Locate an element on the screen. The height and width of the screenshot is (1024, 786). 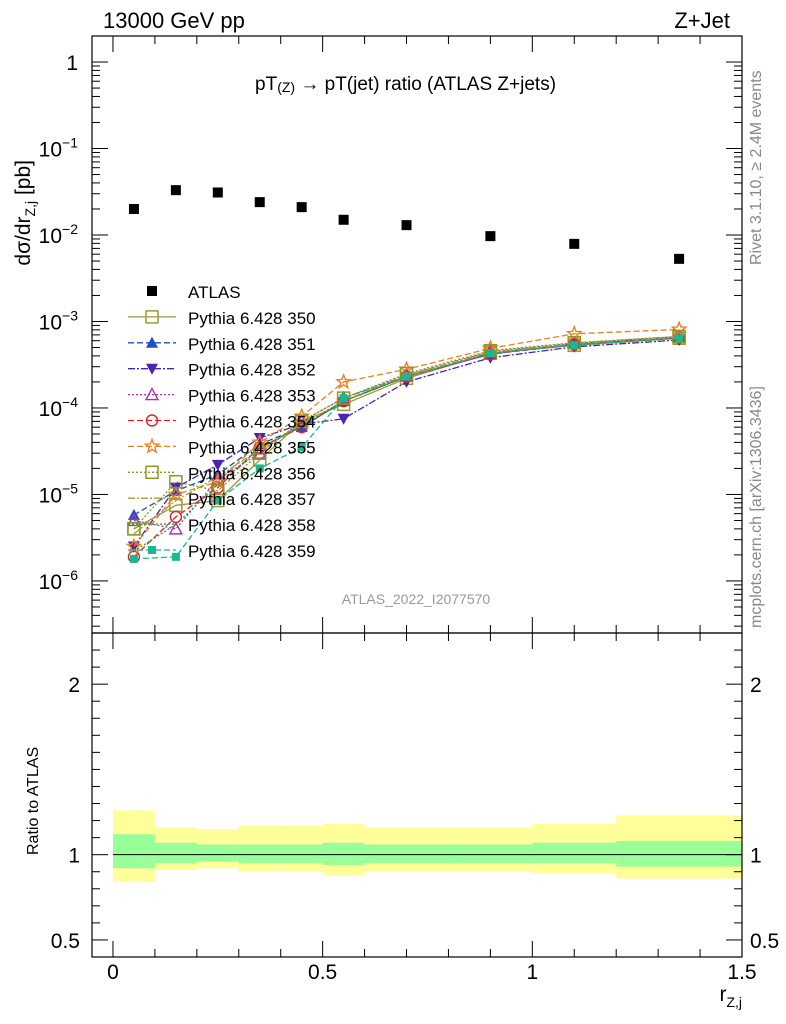
ratio-y-axis-label: Ratio to ATLAS is located at coordinates (33, 801).